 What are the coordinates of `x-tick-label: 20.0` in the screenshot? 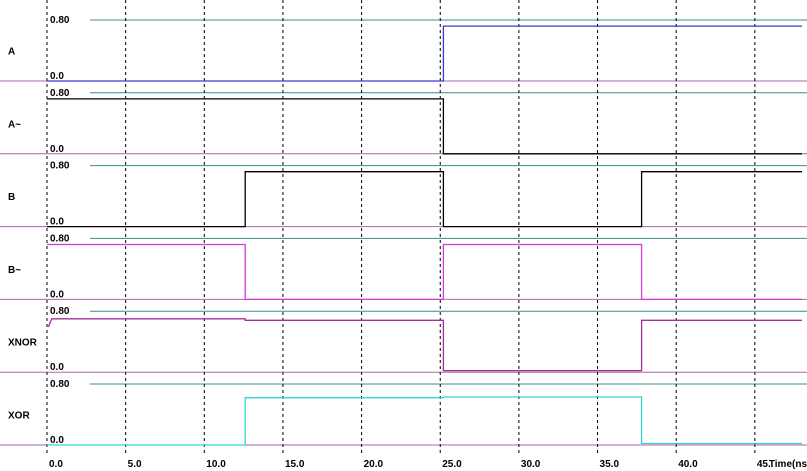 It's located at (374, 464).